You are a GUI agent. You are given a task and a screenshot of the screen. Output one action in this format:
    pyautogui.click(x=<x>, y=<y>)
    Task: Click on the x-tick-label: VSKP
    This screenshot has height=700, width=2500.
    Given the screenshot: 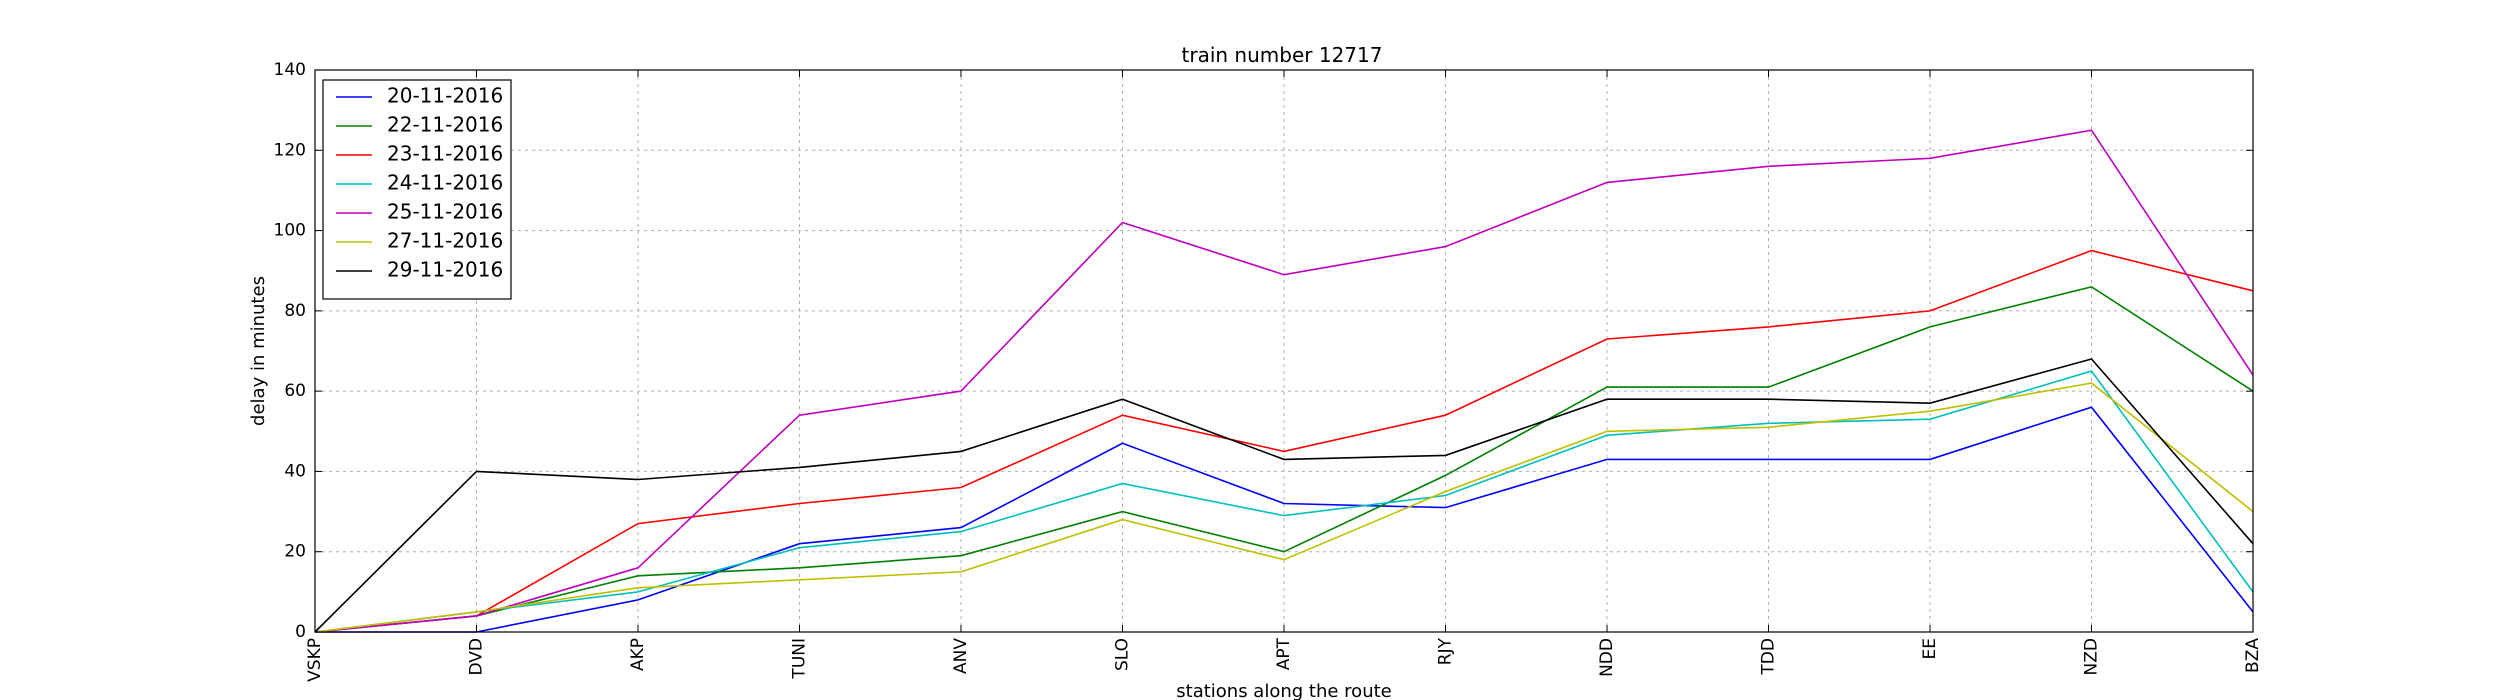 What is the action you would take?
    pyautogui.click(x=315, y=660)
    